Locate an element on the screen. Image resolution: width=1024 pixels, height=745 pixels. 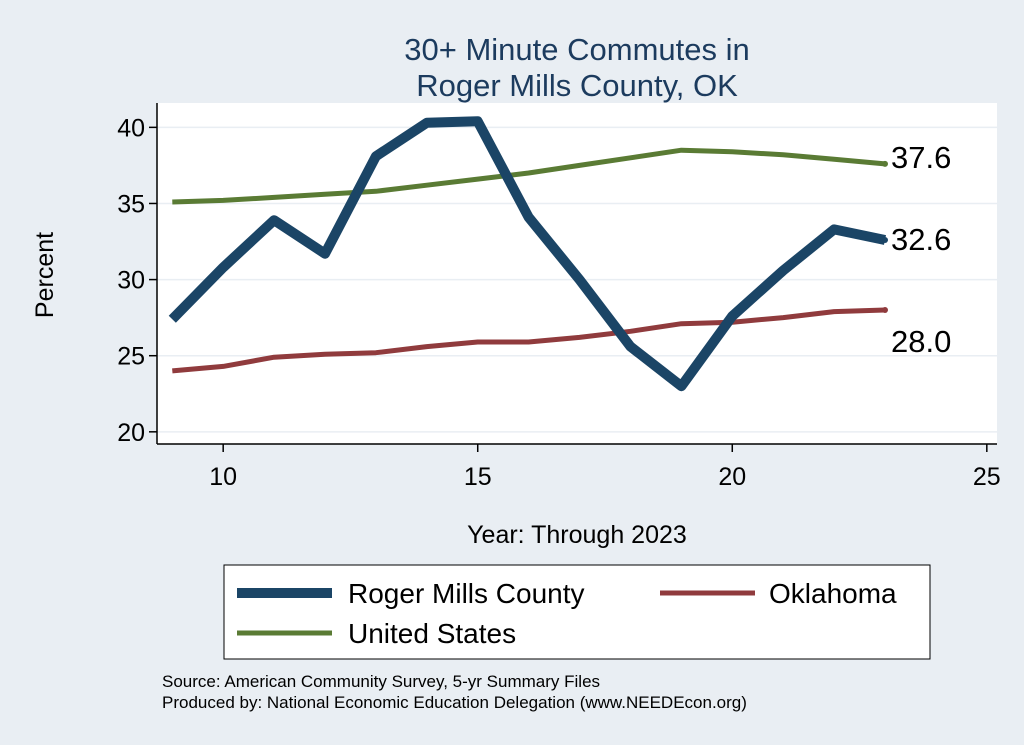
series-end-point-united-states is located at coordinates (885, 163).